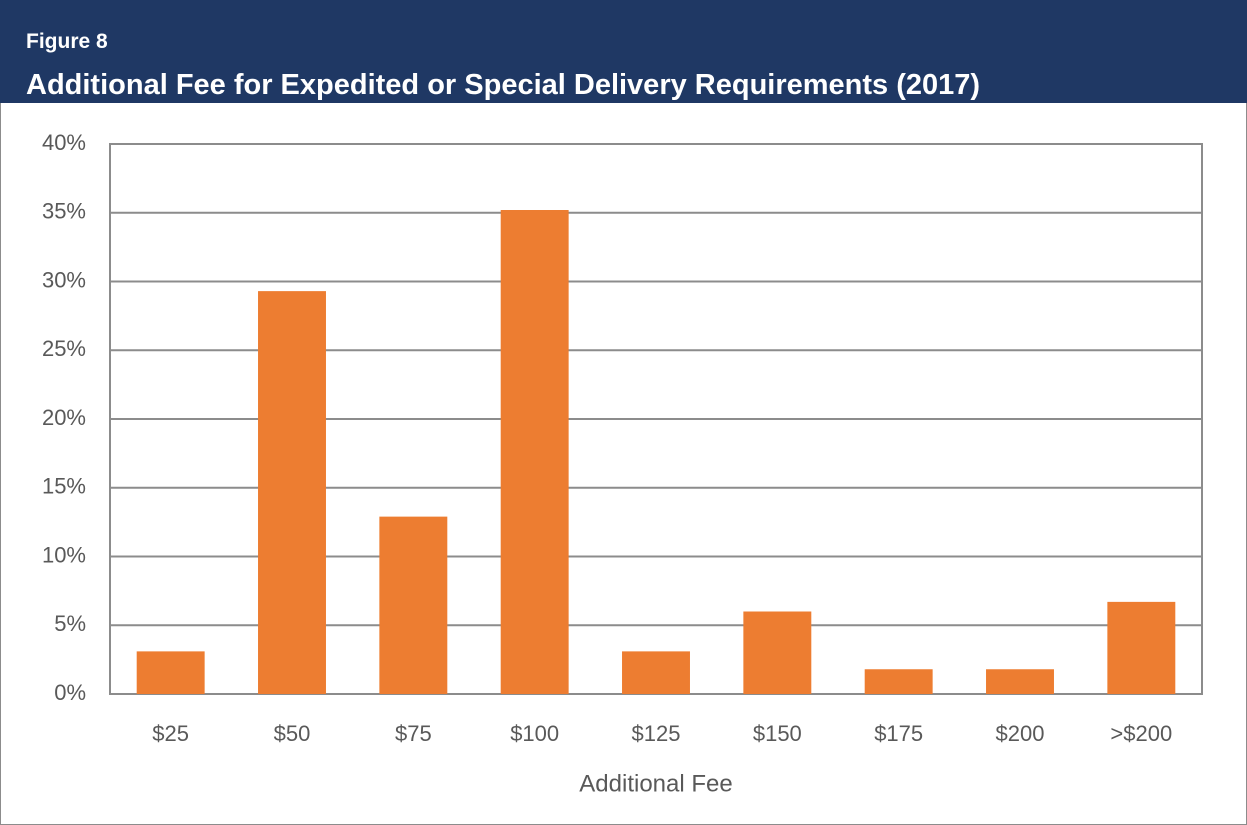 This screenshot has height=825, width=1247. I want to click on x-axis-title: Additional Fee, so click(655, 783).